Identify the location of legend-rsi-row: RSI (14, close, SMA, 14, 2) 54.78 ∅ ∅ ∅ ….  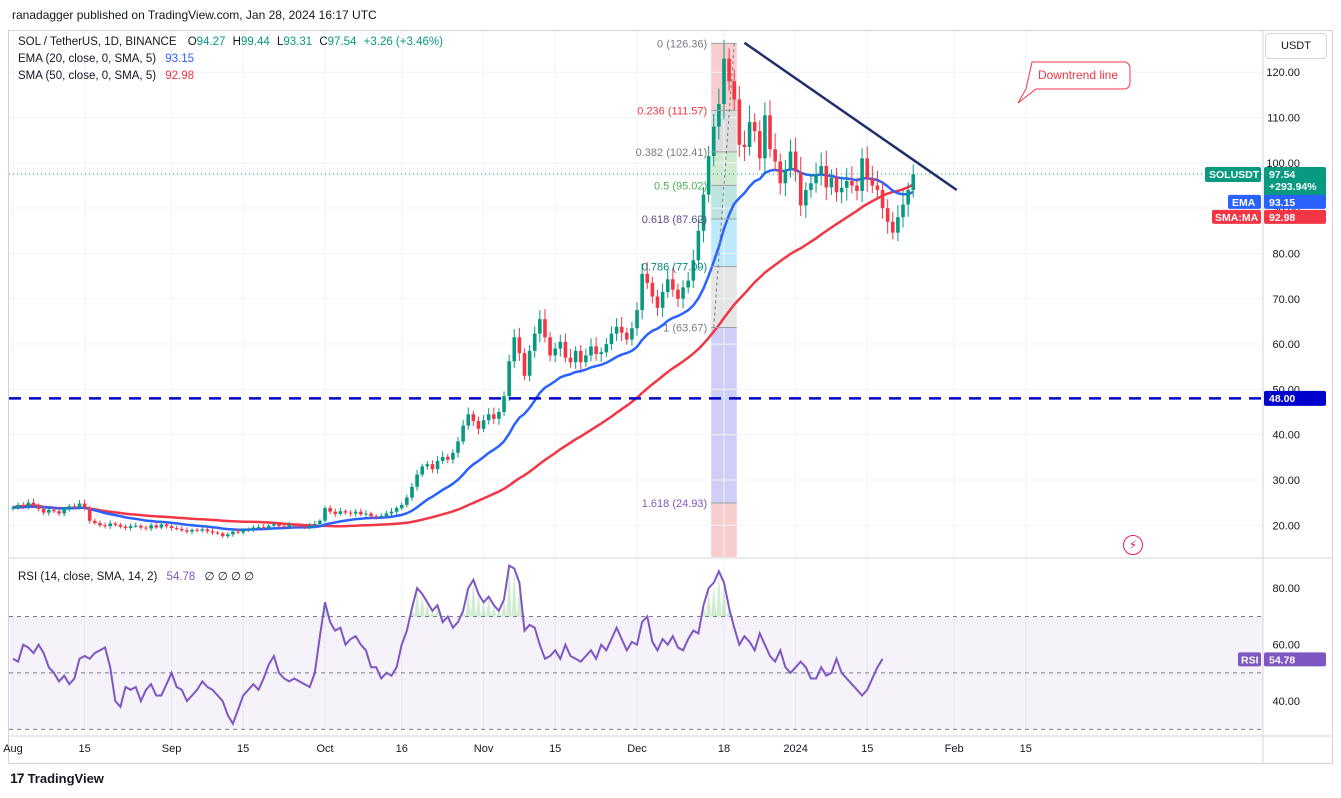
(136, 576).